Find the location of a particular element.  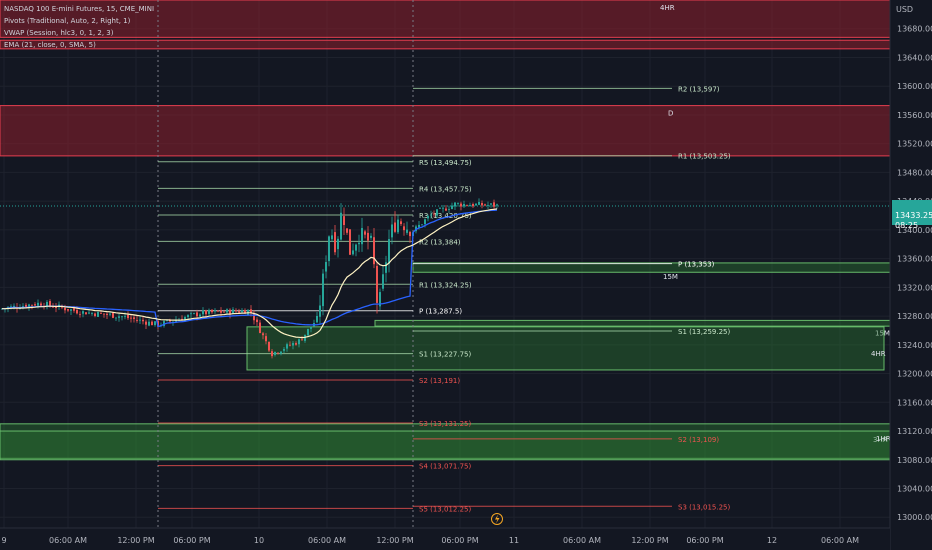

symbol-title: NASDAQ 100 E-mini Futures, 15, CME_MINI is located at coordinates (79, 9).